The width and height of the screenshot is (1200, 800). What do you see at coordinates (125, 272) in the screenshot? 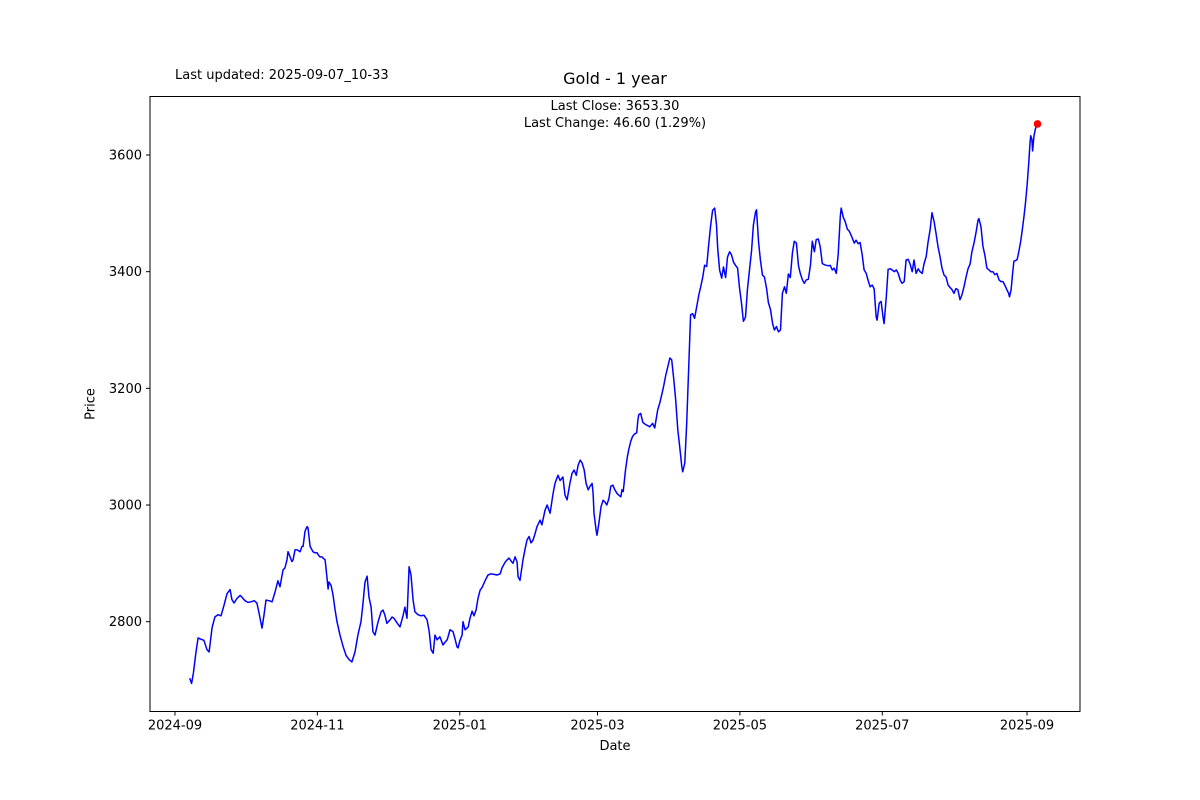
I see `y-tick-label: 3400` at bounding box center [125, 272].